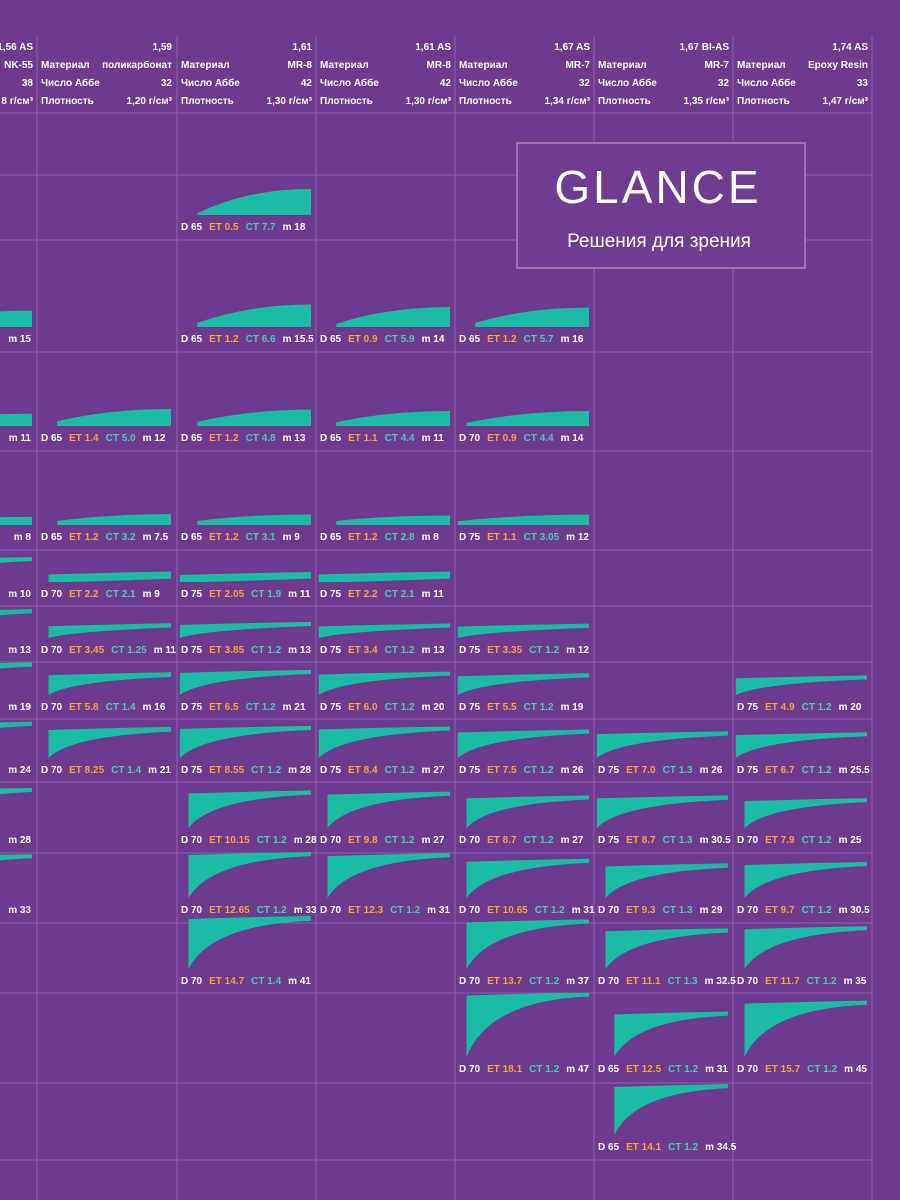 This screenshot has width=900, height=1200. Describe the element at coordinates (305, 910) in the screenshot. I see `param-m: m 33` at that location.